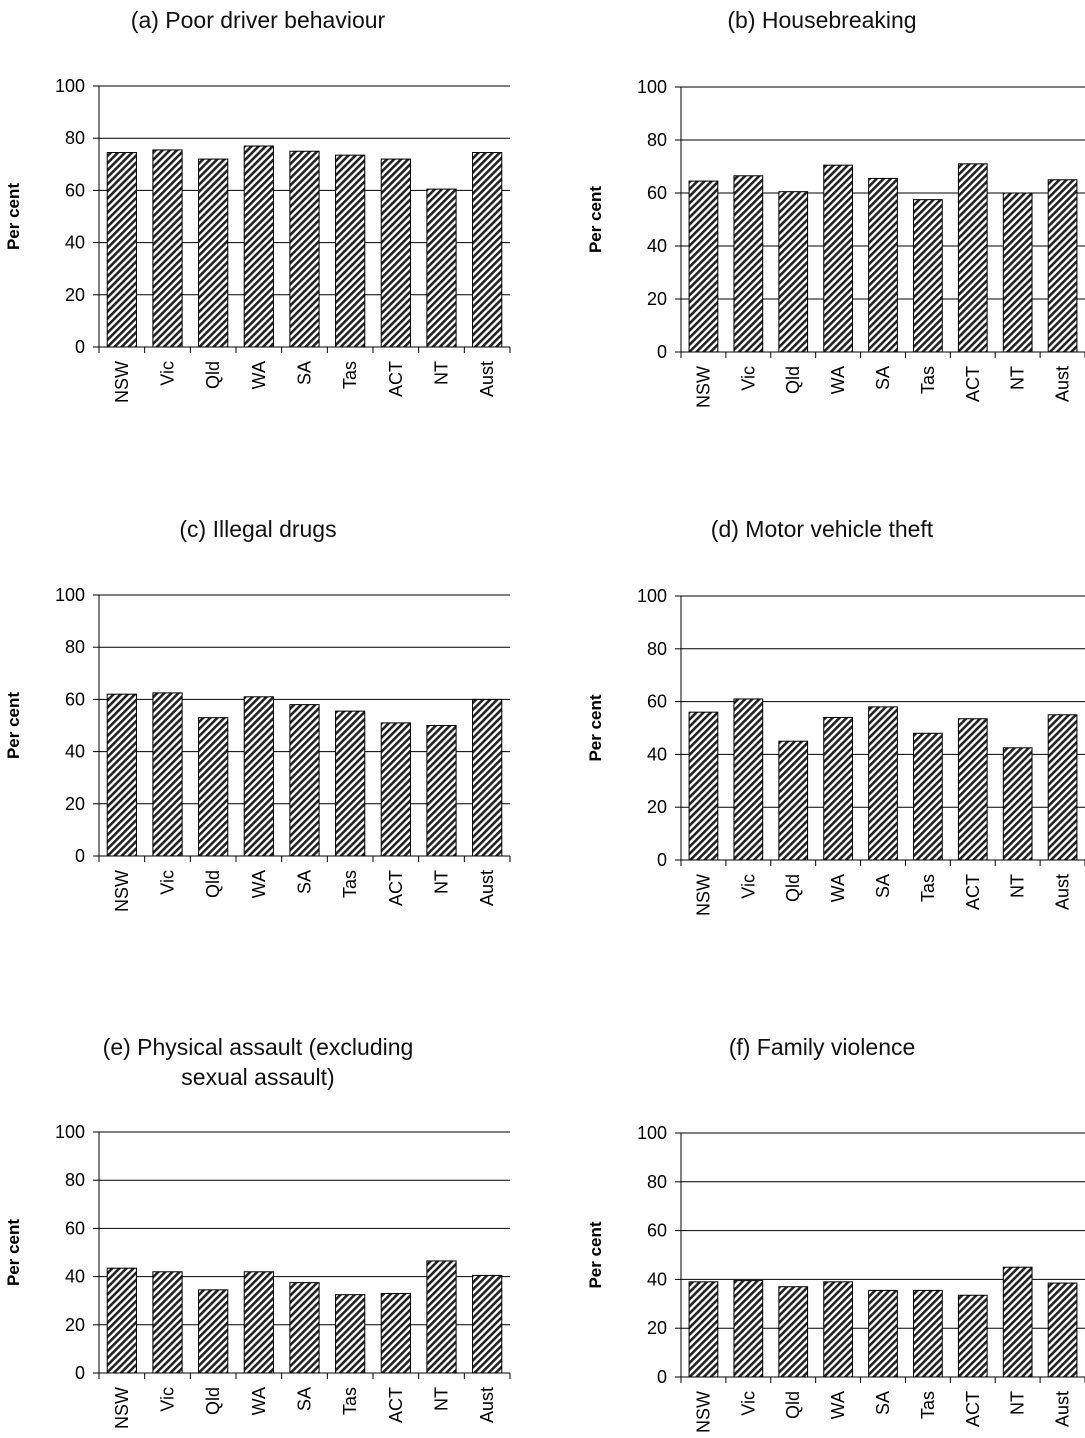 This screenshot has height=1438, width=1085. Describe the element at coordinates (821, 20) in the screenshot. I see `chart-title: (b) Housebreaking` at that location.